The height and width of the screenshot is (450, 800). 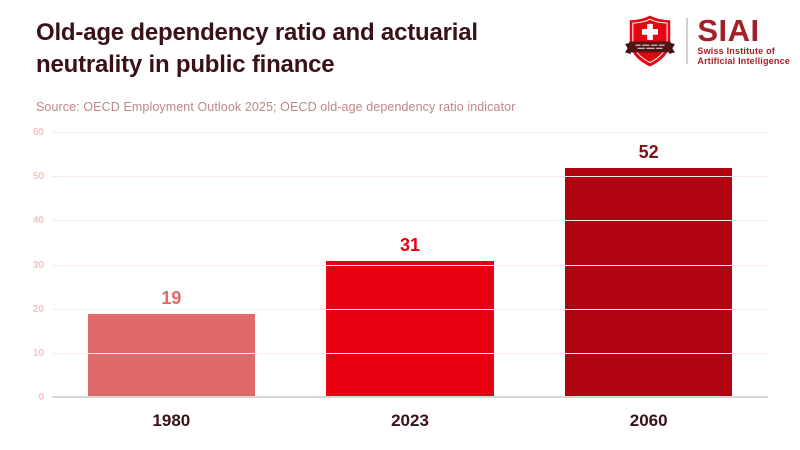 I want to click on y-tick-label-30: 30, so click(x=38, y=265).